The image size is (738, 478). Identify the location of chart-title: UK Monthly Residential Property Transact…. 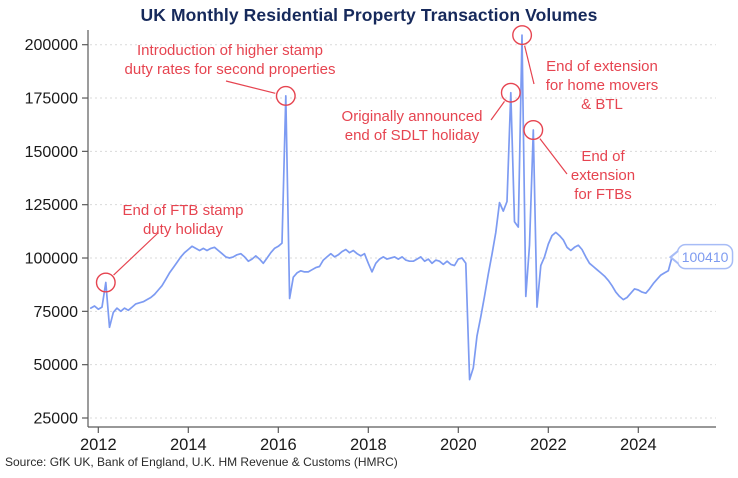
(369, 15).